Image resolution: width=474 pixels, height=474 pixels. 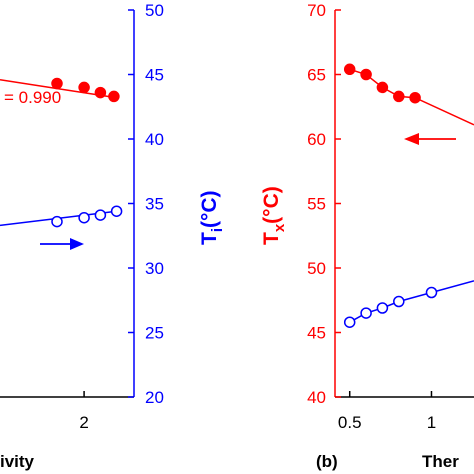 What do you see at coordinates (209, 209) in the screenshot?
I see `panel-a-right-axis-label-unit: (°C)` at bounding box center [209, 209].